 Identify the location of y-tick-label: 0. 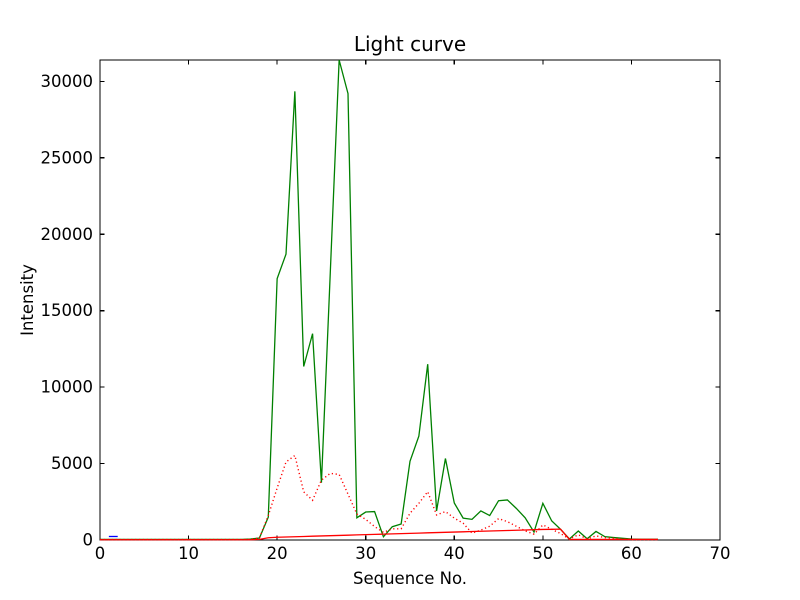
(88, 540).